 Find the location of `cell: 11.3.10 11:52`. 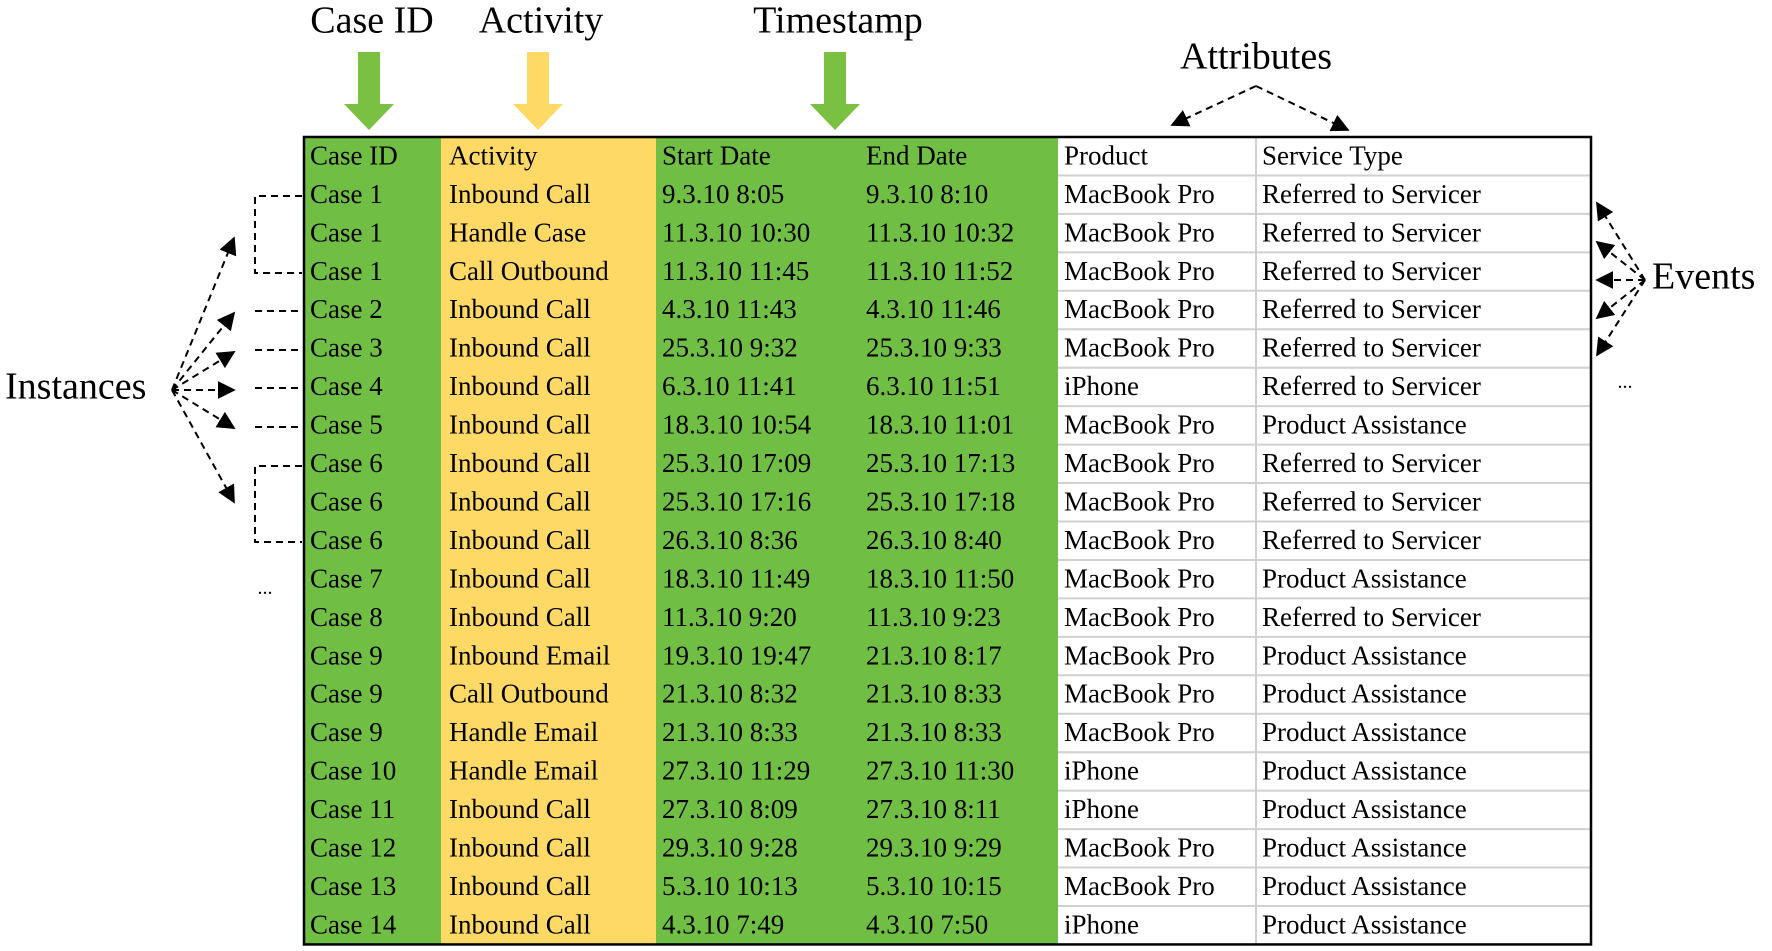

cell: 11.3.10 11:52 is located at coordinates (939, 271).